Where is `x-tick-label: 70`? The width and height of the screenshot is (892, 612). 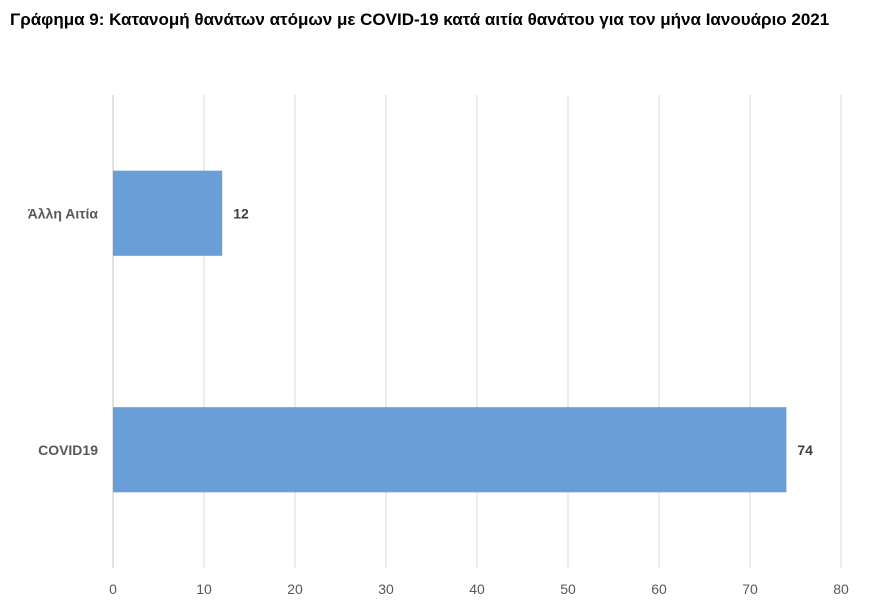 x-tick-label: 70 is located at coordinates (750, 589).